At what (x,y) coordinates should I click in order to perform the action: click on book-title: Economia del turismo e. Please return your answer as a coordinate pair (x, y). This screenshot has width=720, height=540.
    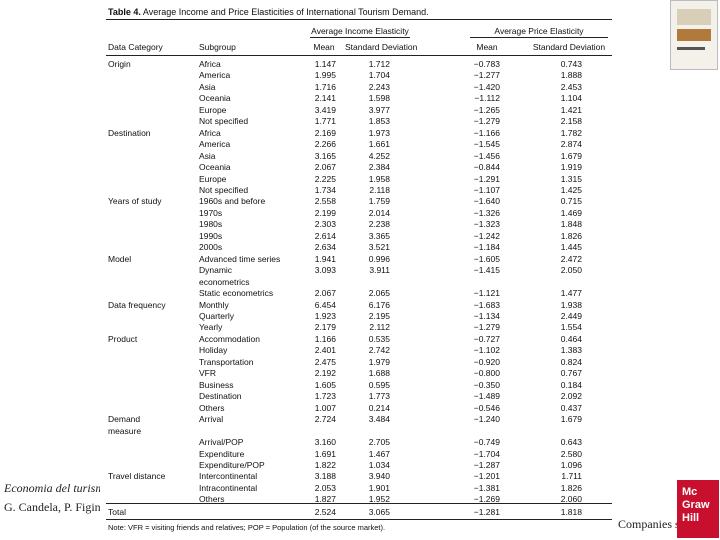
    Looking at the image, I should click on (61, 488).